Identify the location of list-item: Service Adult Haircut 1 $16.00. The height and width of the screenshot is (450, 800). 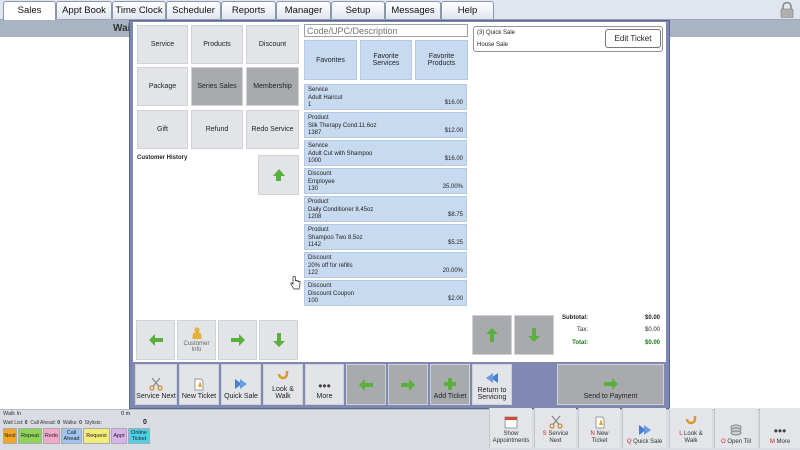
(385, 97).